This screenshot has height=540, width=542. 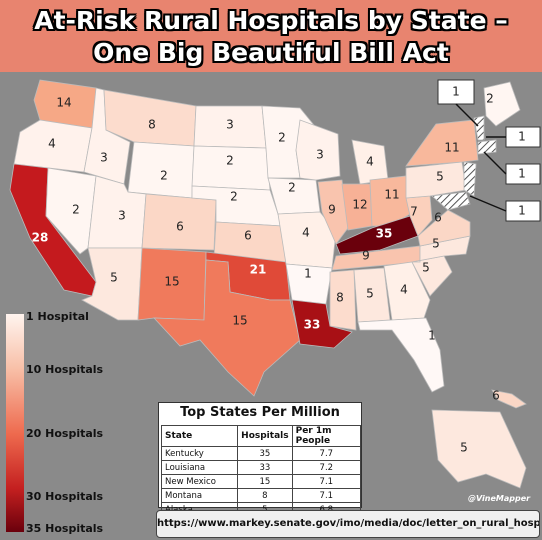 I want to click on state-NV, so click(x=71, y=211).